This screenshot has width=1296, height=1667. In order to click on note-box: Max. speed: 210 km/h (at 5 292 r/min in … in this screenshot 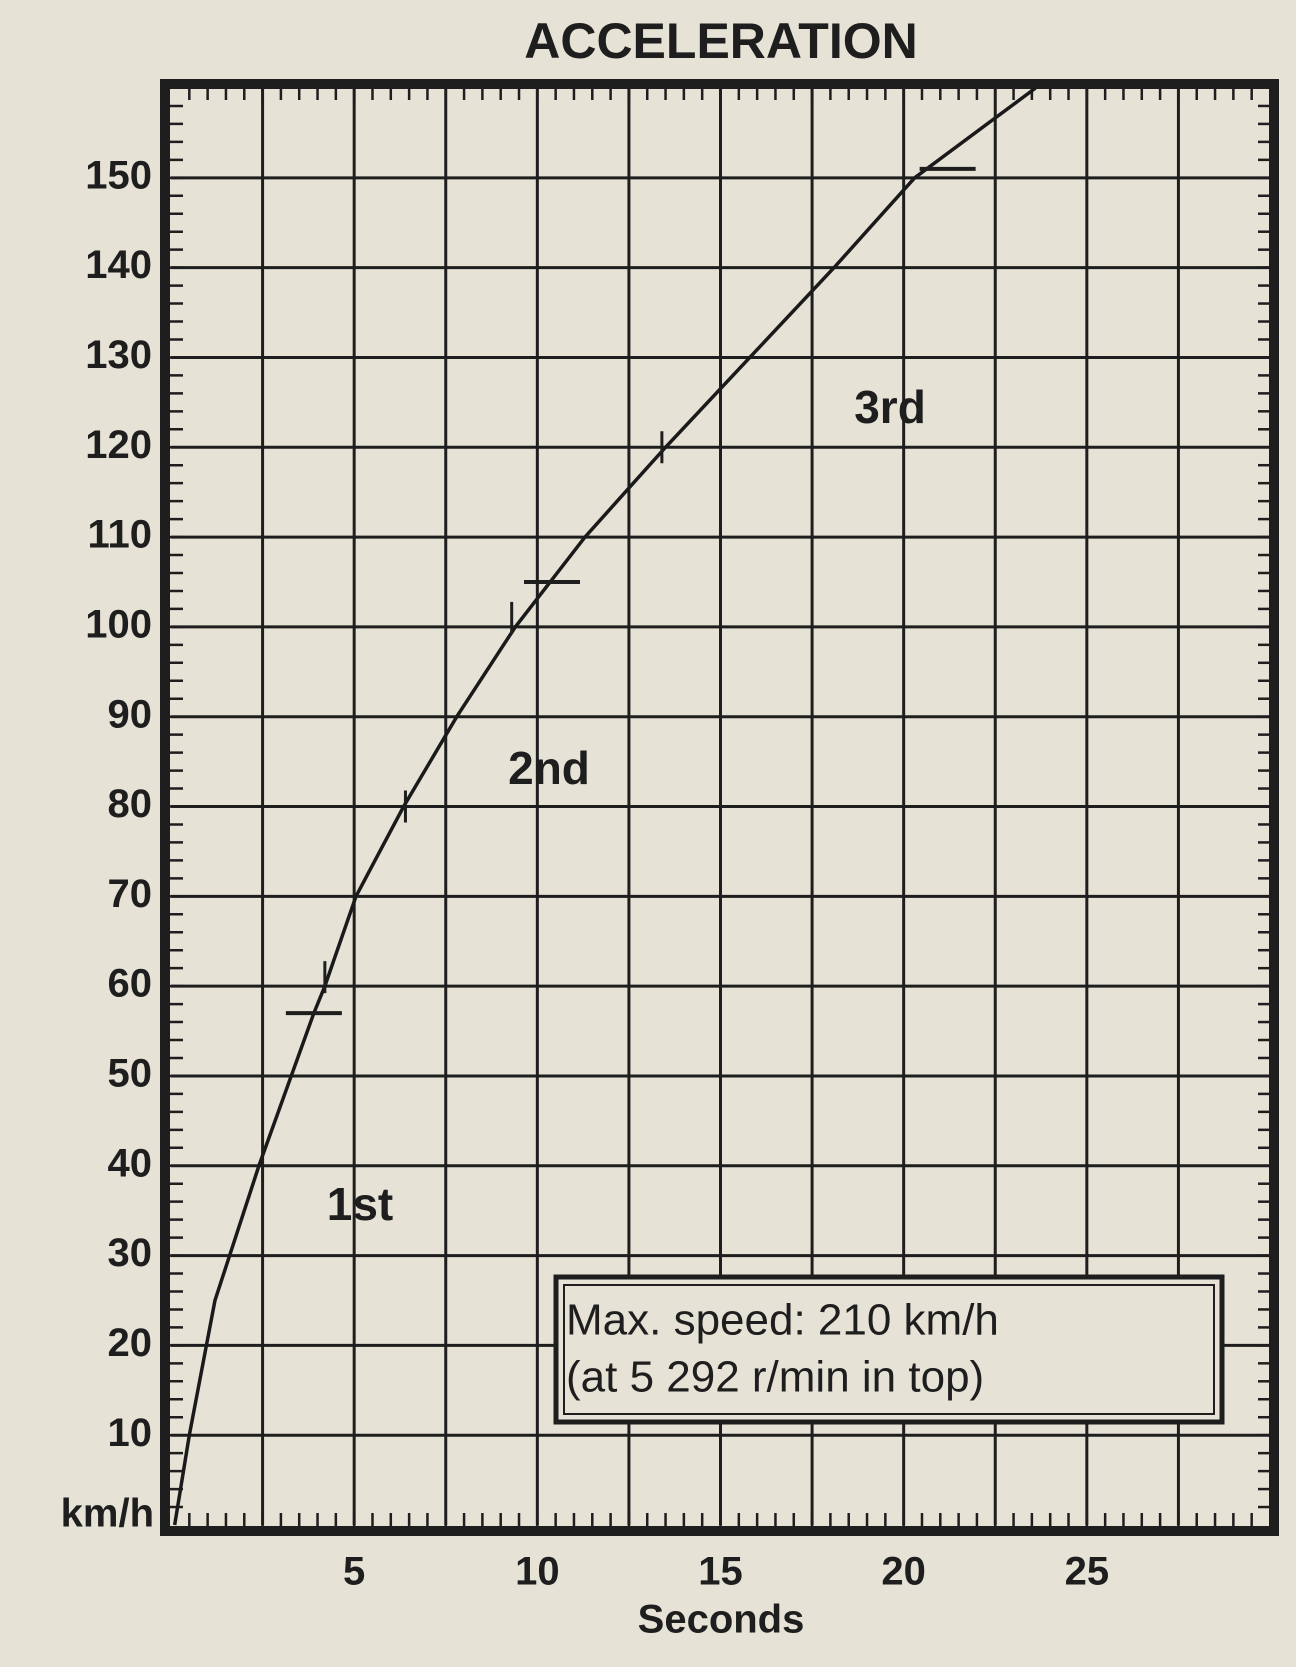, I will do `click(889, 1349)`.